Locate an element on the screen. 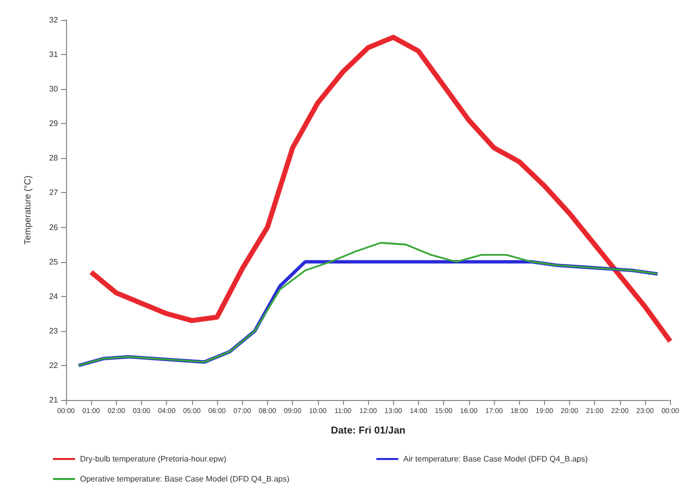 The width and height of the screenshot is (690, 502). y-tick-label: 31 is located at coordinates (54, 55).